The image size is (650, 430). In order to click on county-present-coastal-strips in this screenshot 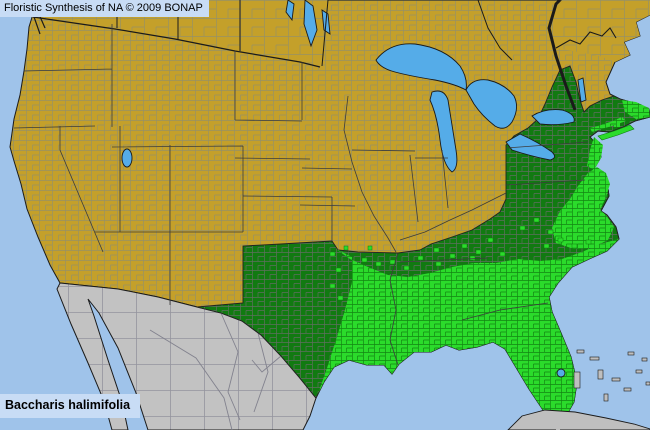, I will do `click(601, 174)`.